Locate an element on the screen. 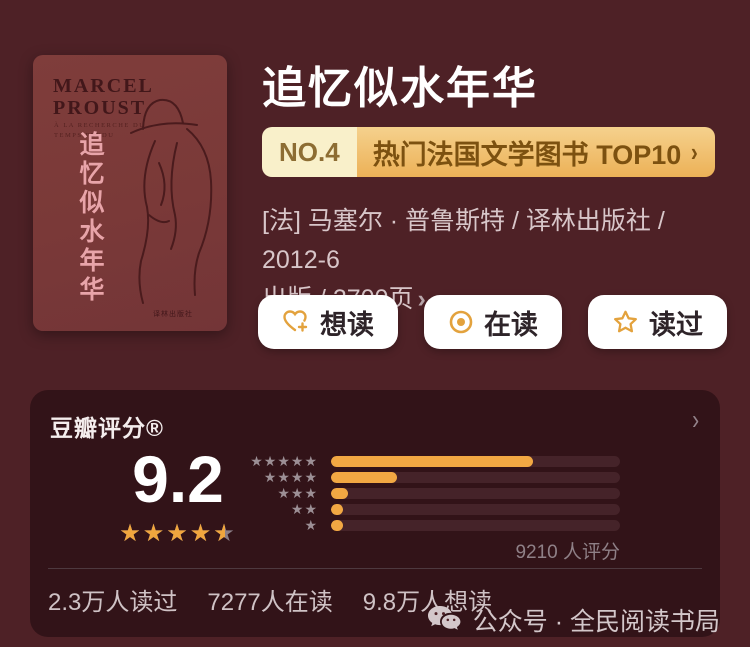  watermark: 公众号 · 全民阅读书局 is located at coordinates (573, 620).